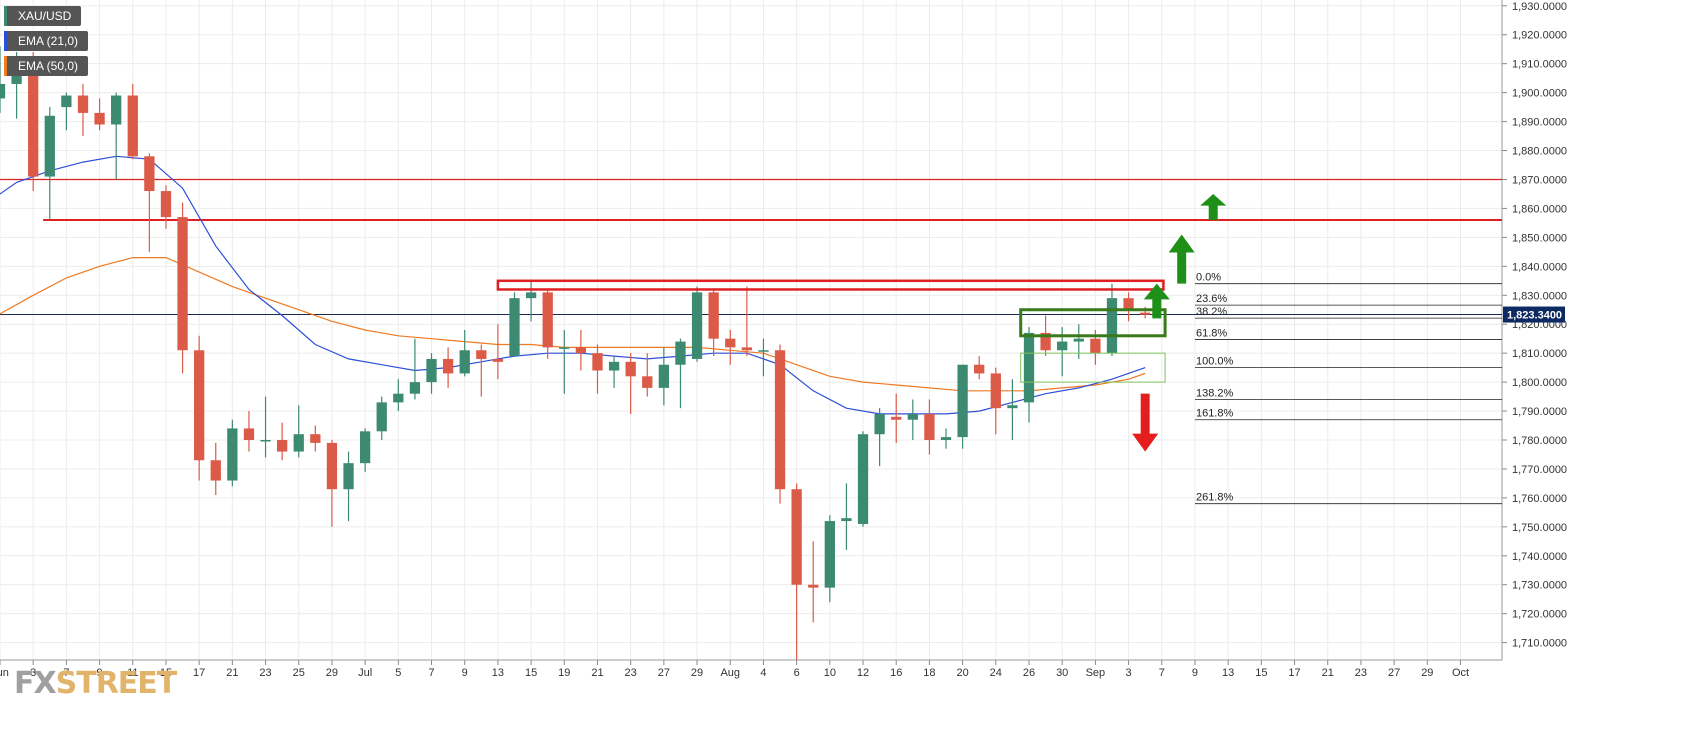 This screenshot has width=1707, height=749. What do you see at coordinates (35, 683) in the screenshot?
I see `logo-fx: FX` at bounding box center [35, 683].